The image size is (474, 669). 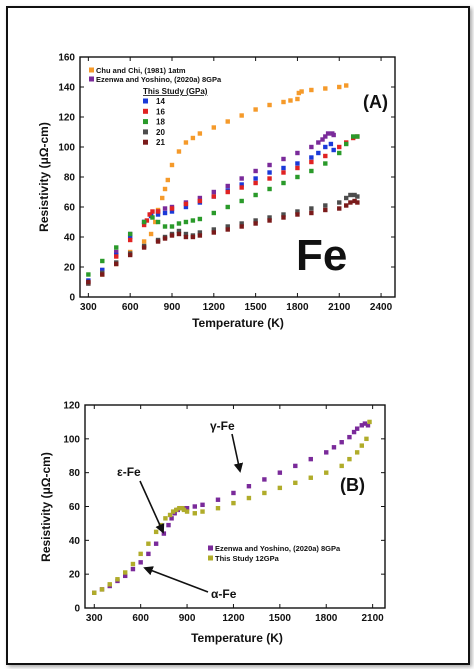 I want to click on panel-a-legend-label: 16, so click(x=160, y=111).